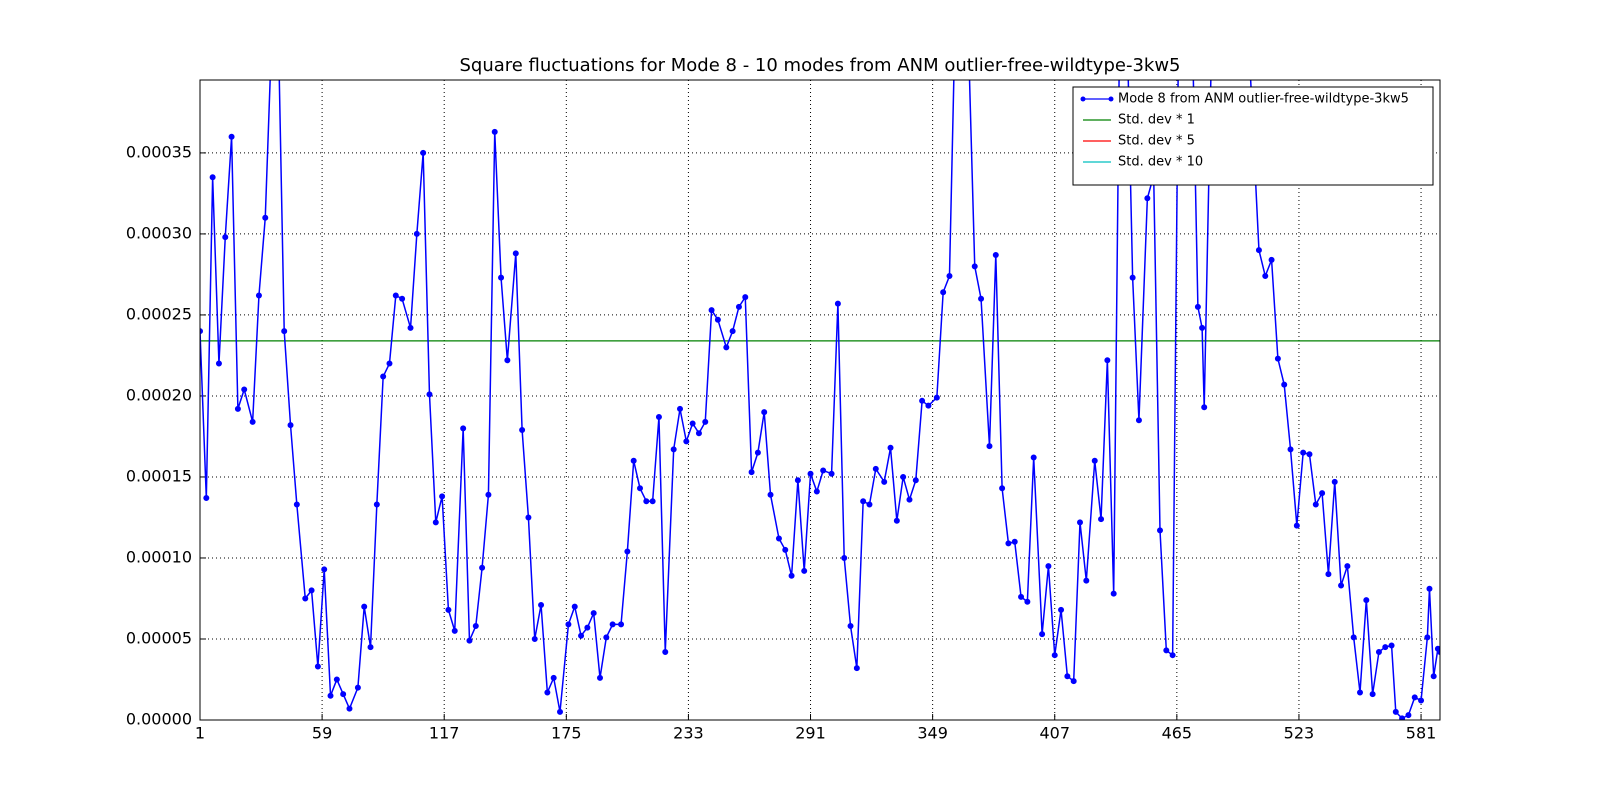  What do you see at coordinates (159, 394) in the screenshot?
I see `y-tick-label: 0.00020` at bounding box center [159, 394].